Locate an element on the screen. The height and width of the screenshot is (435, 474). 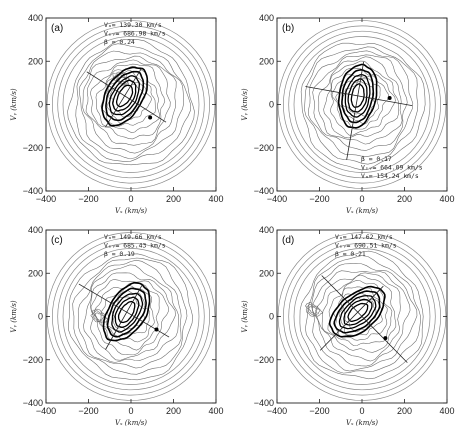
annotation-text: Vₐ= 139.30 km/s is located at coordinates (133, 25).